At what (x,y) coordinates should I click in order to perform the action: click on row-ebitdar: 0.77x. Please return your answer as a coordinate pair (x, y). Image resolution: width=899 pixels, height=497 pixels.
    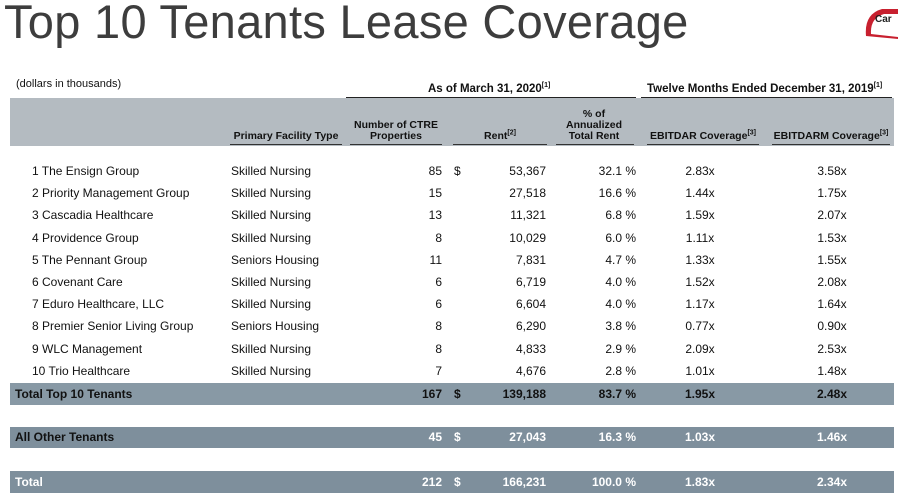
    Looking at the image, I should click on (700, 326).